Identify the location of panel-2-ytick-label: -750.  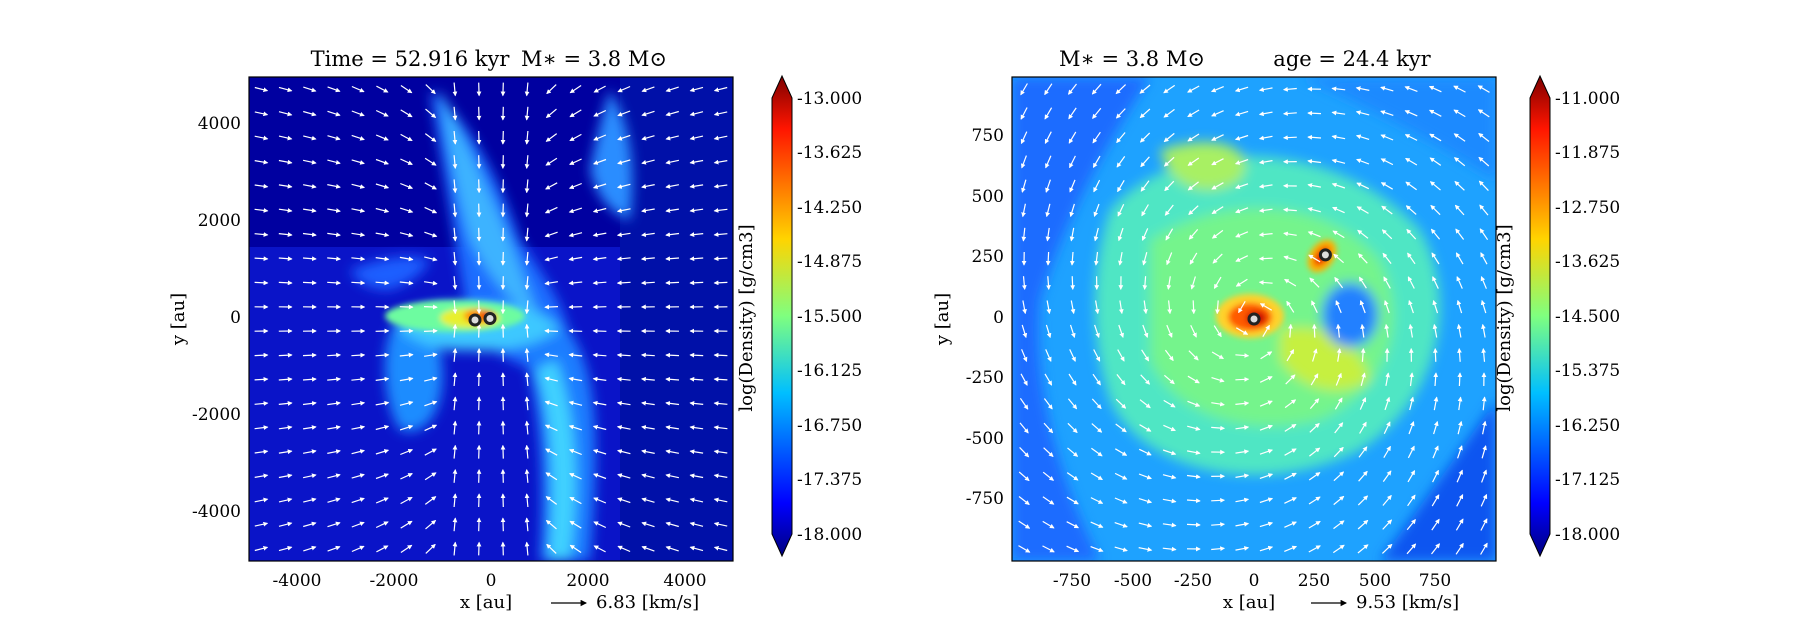
(985, 499).